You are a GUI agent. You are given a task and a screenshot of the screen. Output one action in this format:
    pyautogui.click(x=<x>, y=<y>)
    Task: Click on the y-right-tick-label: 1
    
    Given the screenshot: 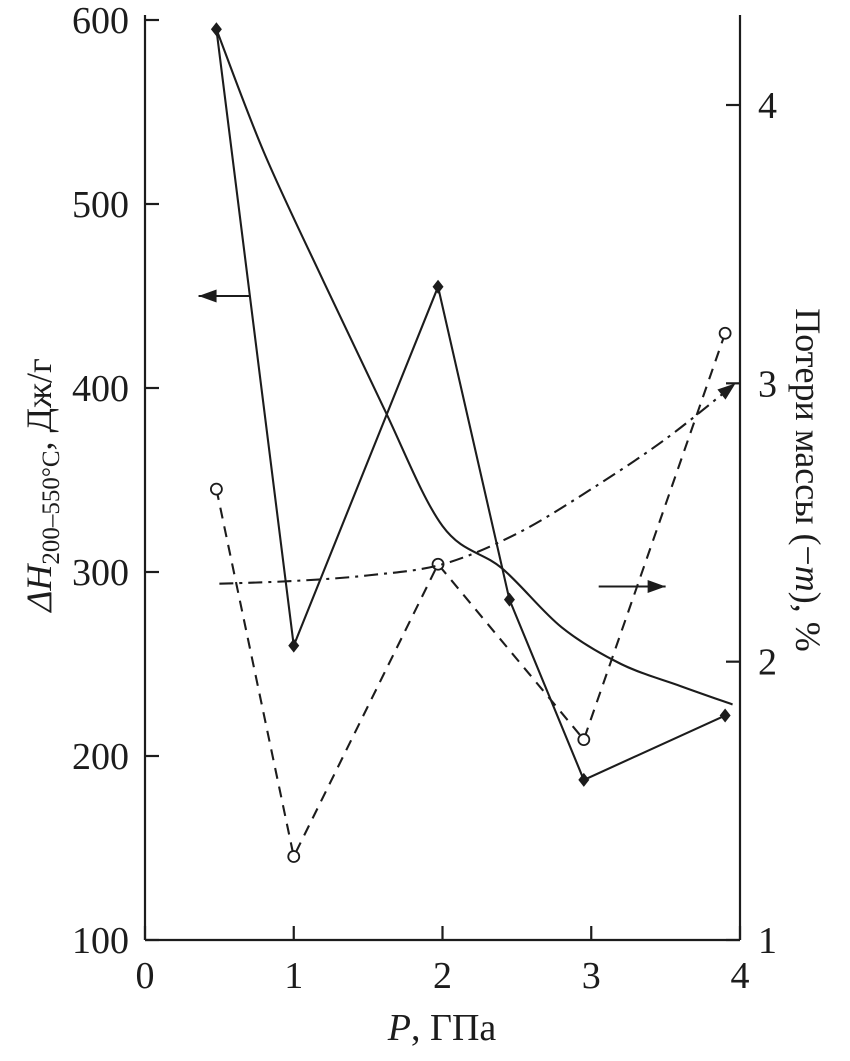 What is the action you would take?
    pyautogui.click(x=767, y=941)
    